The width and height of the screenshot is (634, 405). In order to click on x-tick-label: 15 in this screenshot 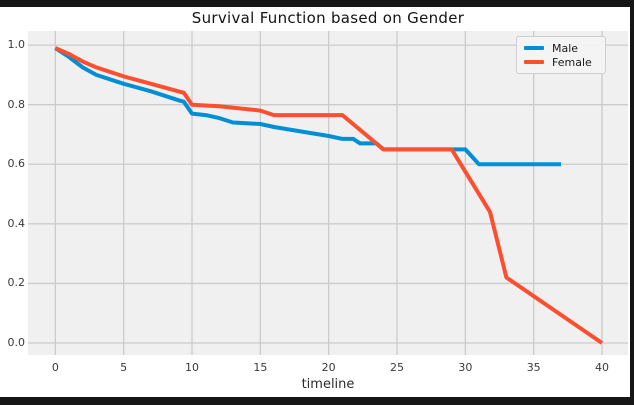, I will do `click(260, 367)`.